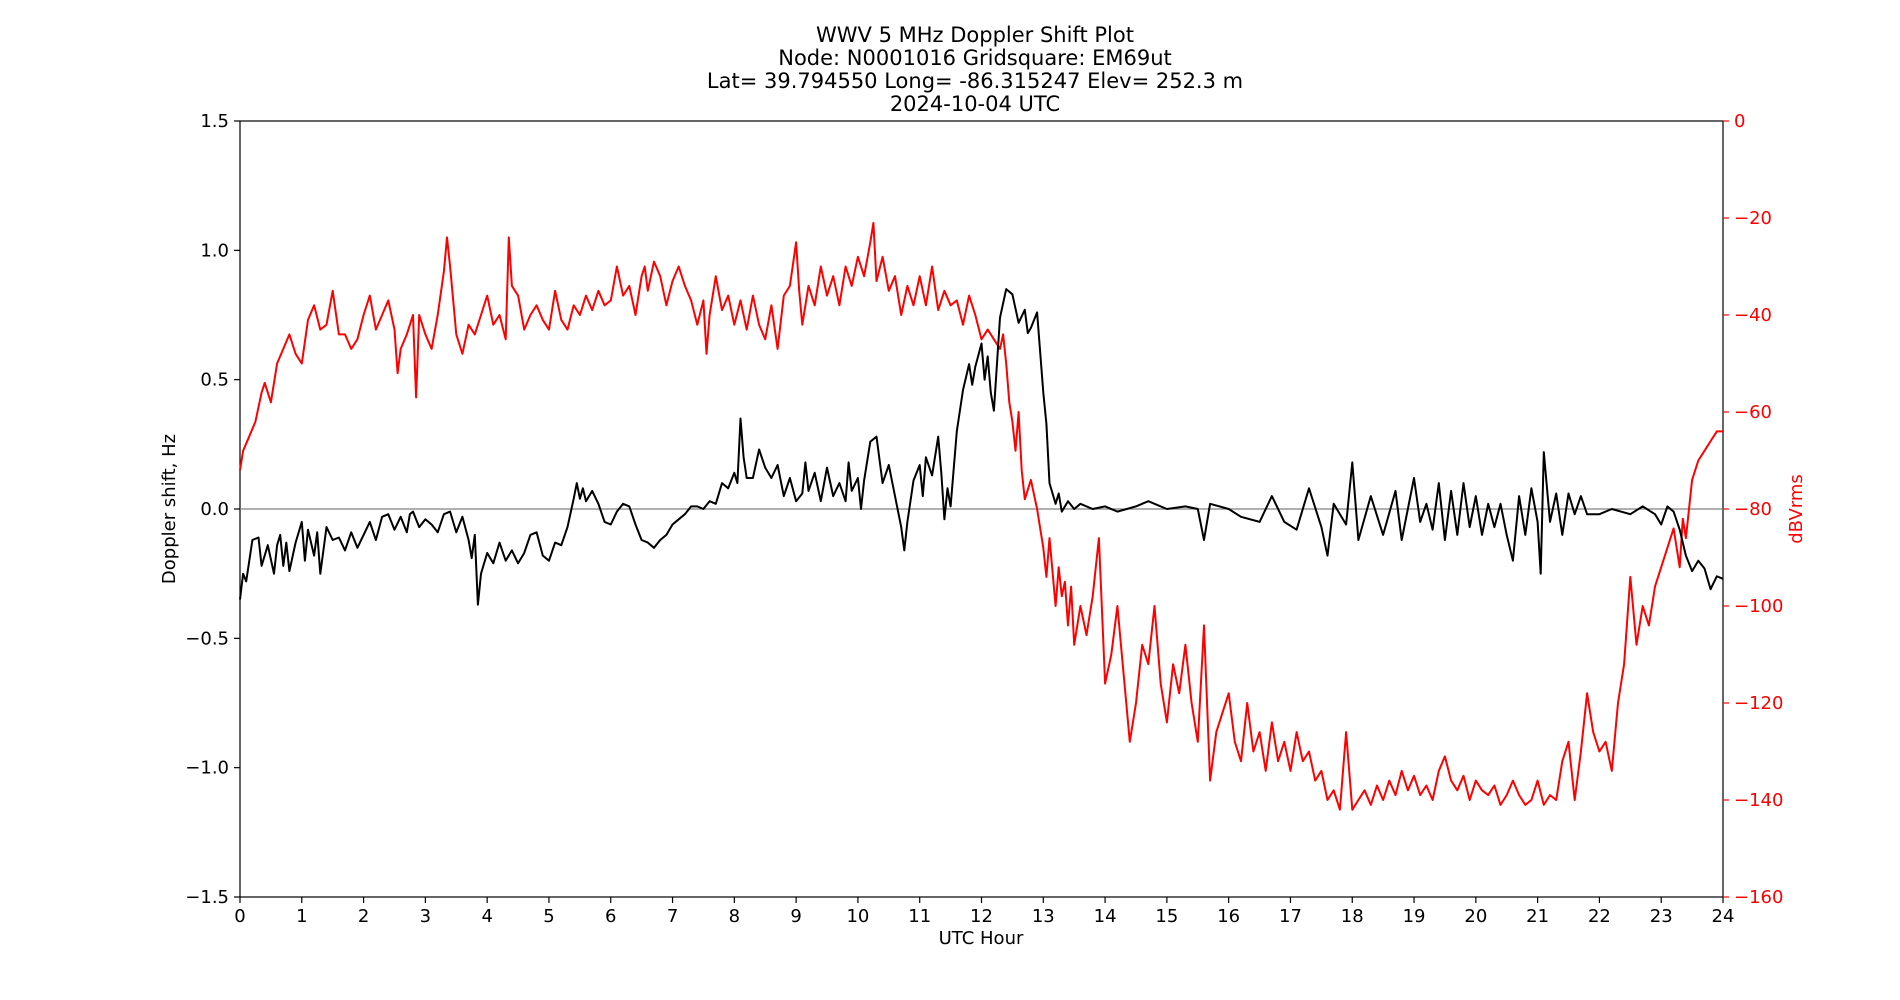 The image size is (1900, 1000). What do you see at coordinates (795, 916) in the screenshot?
I see `x-tick-label: 9` at bounding box center [795, 916].